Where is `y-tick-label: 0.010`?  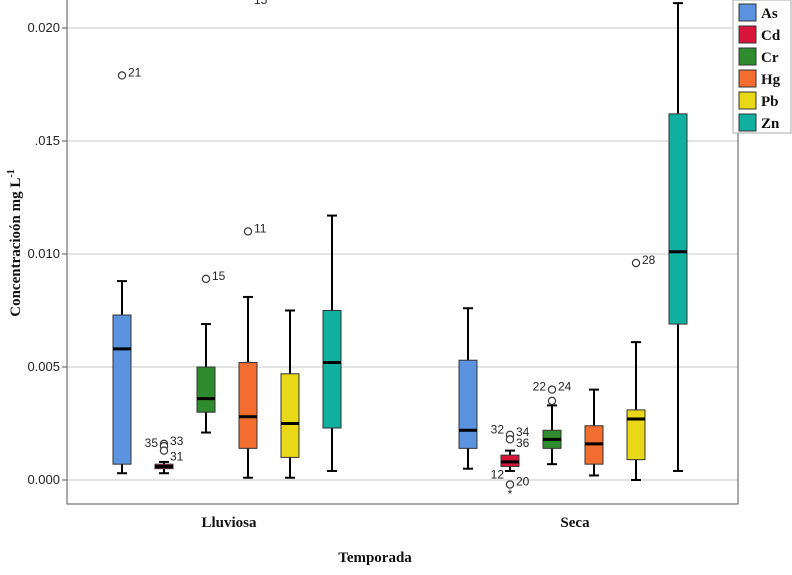
y-tick-label: 0.010 is located at coordinates (43, 253).